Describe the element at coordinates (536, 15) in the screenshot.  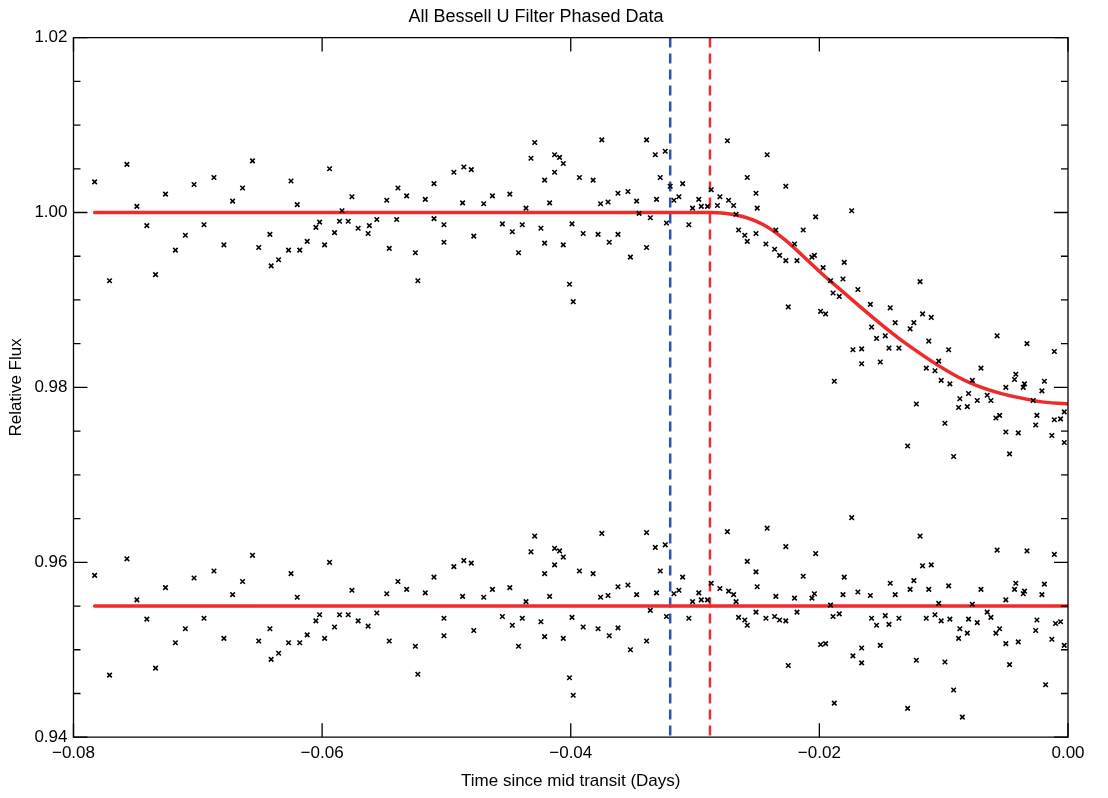
I see `chart-title: All Bessell U Filter Phased Data` at that location.